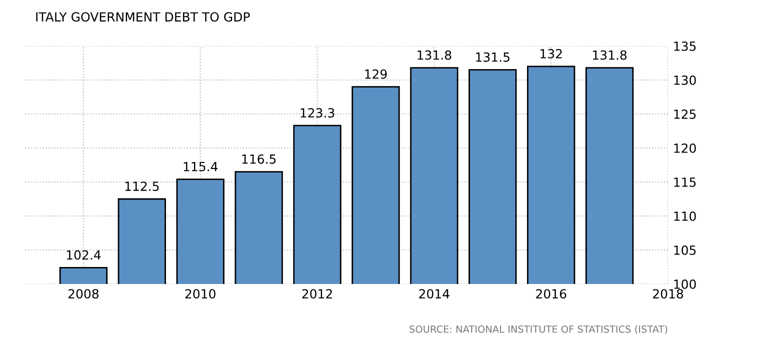 The height and width of the screenshot is (347, 780). I want to click on y-tick-label: 135, so click(685, 46).